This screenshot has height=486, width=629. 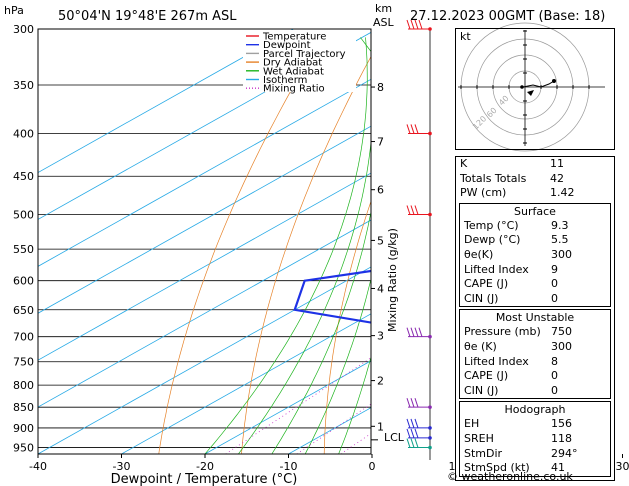 I want to click on x-tick-label: -40, so click(x=38, y=466).